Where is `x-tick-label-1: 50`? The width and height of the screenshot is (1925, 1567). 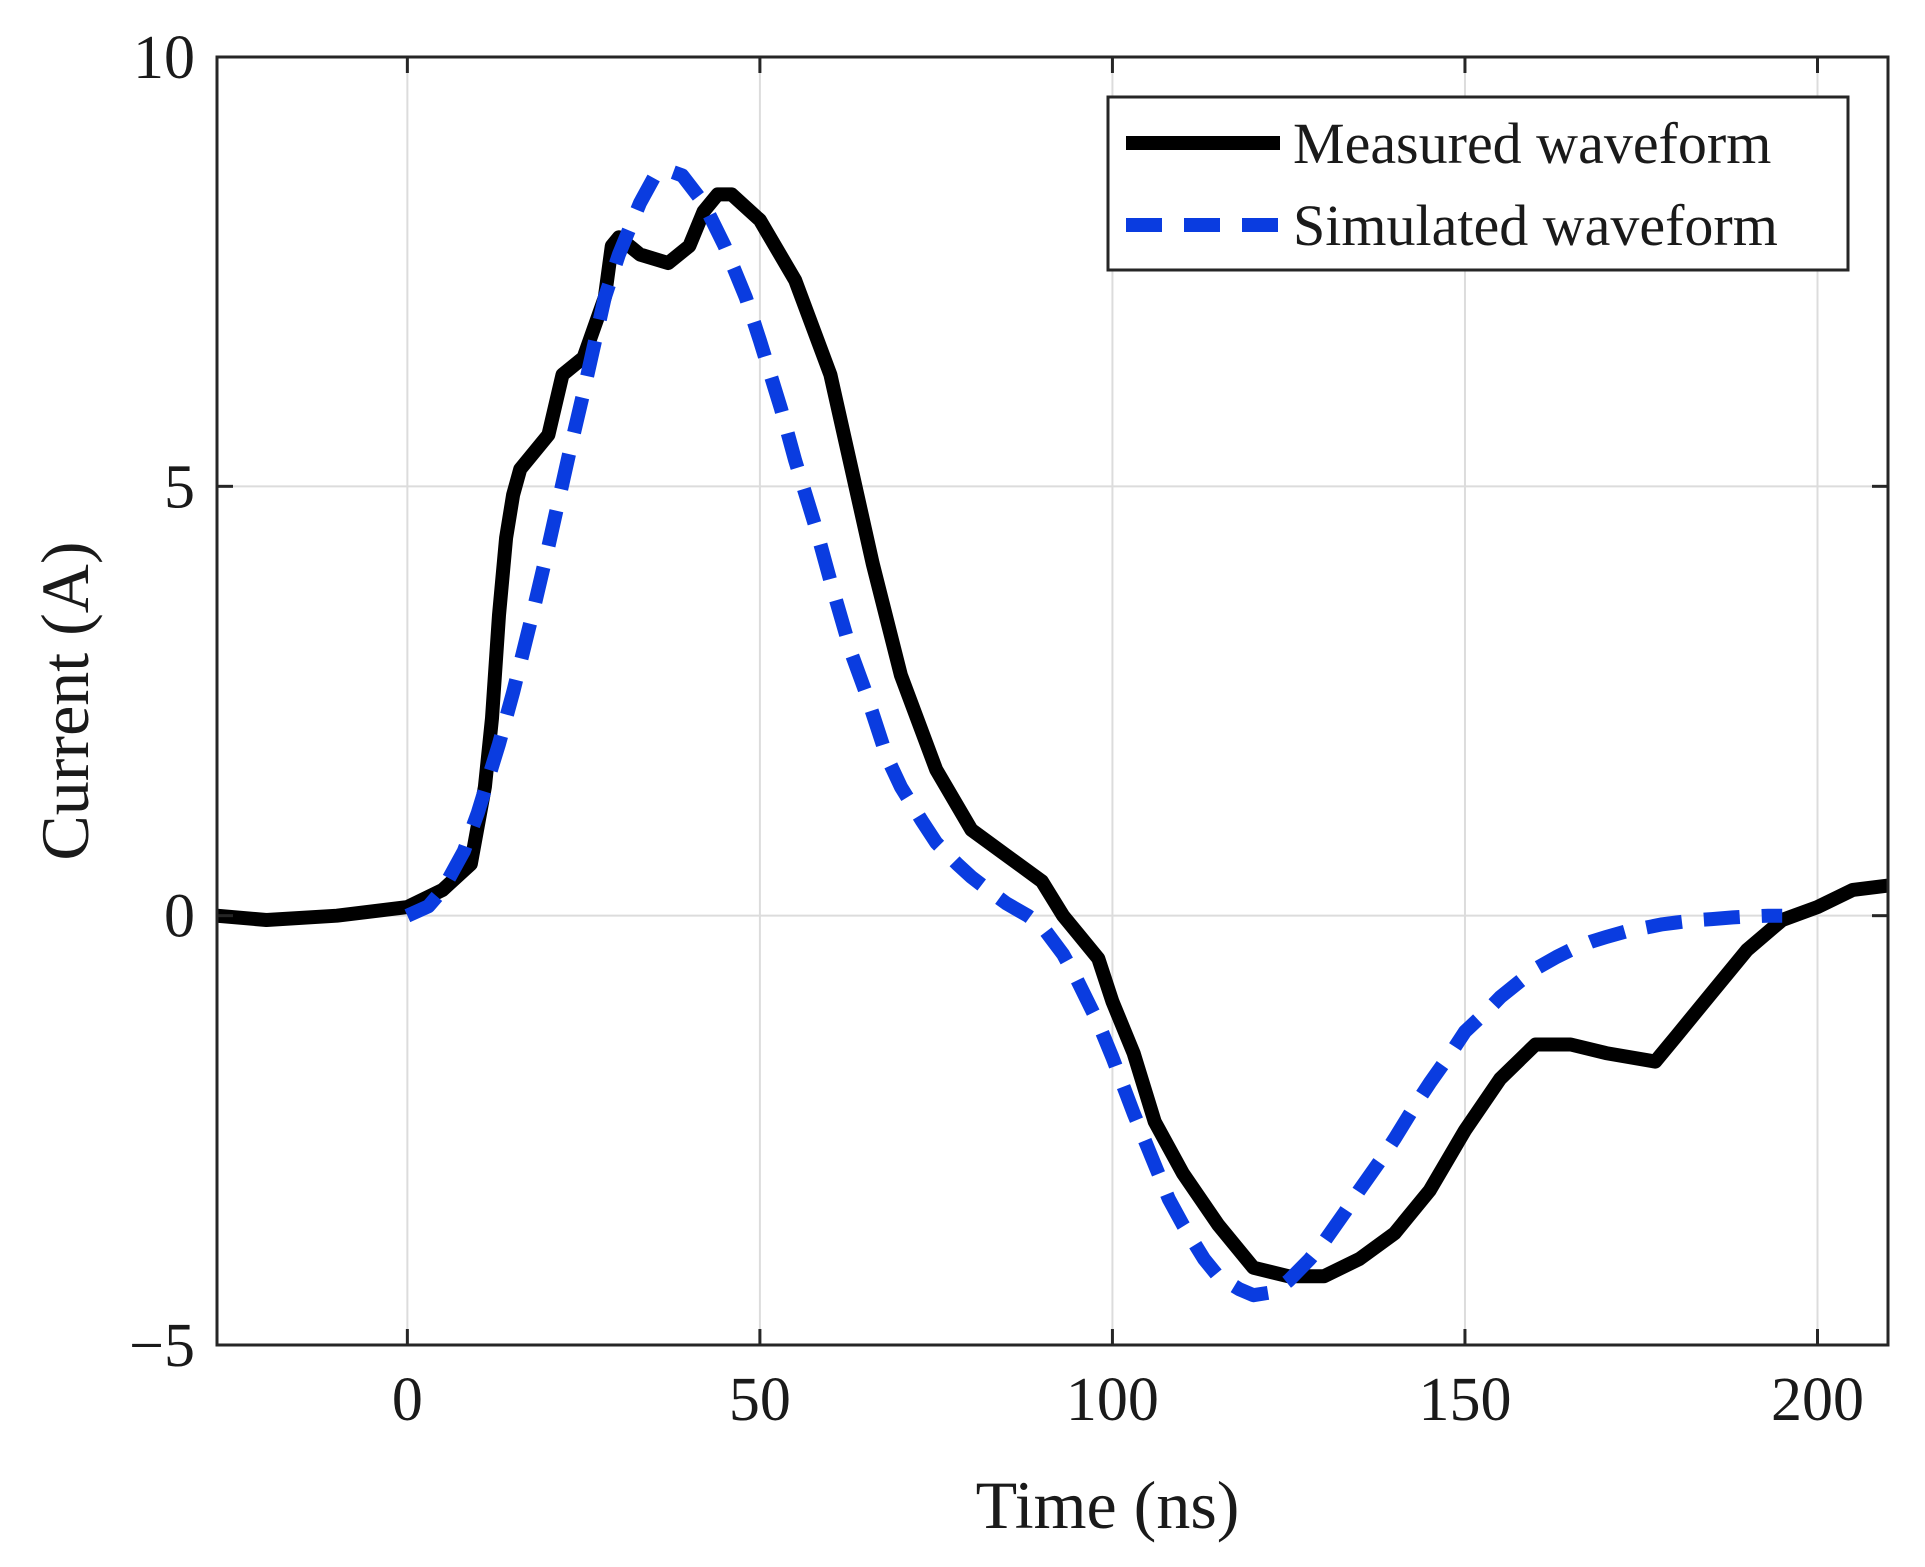
x-tick-label-1: 50 is located at coordinates (760, 1400).